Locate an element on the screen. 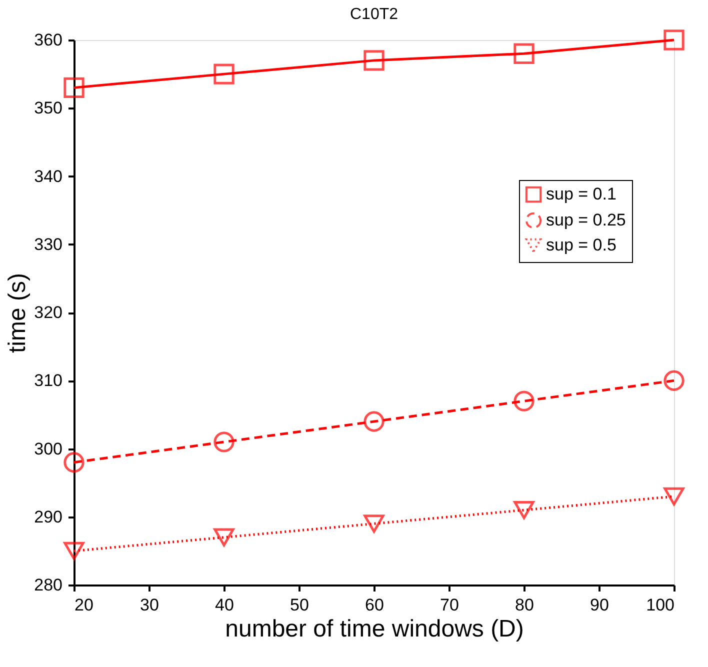 The height and width of the screenshot is (667, 708). x-tick-label: 60 is located at coordinates (374, 605).